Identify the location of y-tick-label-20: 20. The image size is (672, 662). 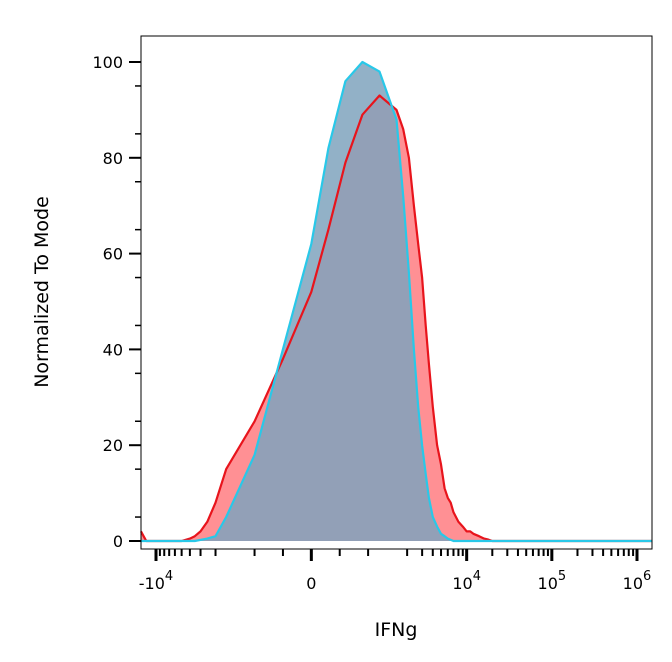
(113, 445).